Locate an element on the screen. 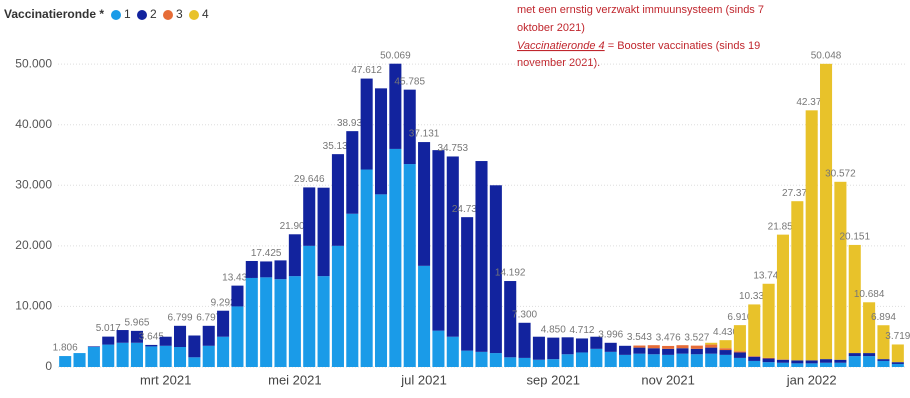 This screenshot has height=398, width=910. data-label: 21.850 is located at coordinates (783, 226).